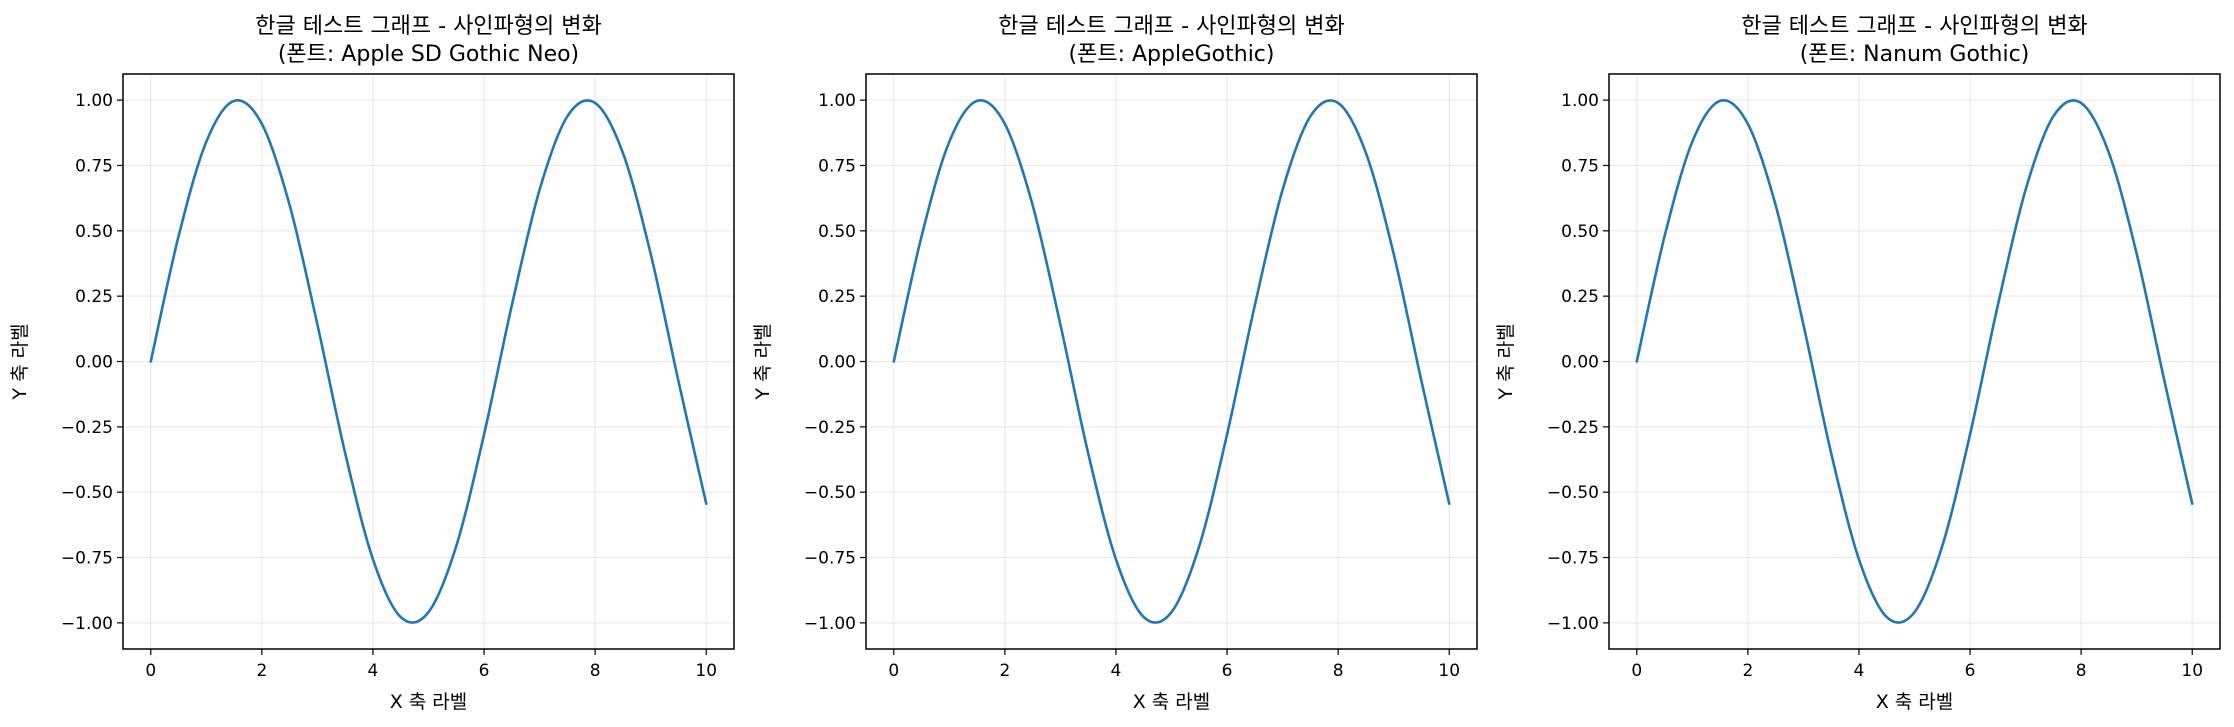  Describe the element at coordinates (428, 54) in the screenshot. I see `chart-title-line2: (폰트: Apple SD Gothic Neo)` at that location.